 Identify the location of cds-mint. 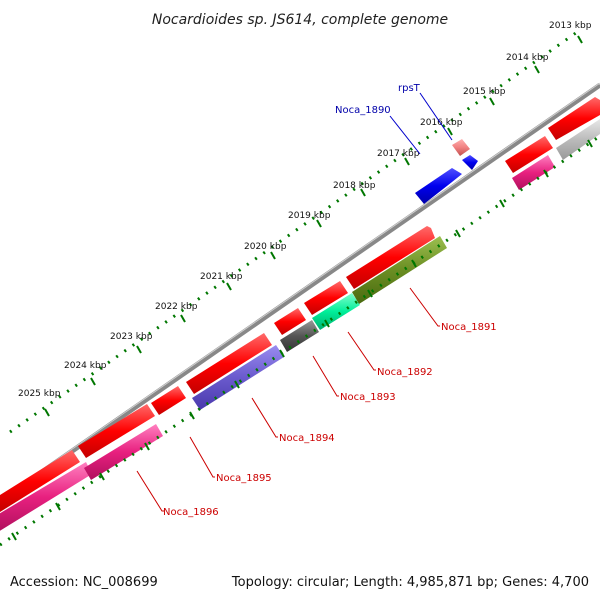
(336, 311).